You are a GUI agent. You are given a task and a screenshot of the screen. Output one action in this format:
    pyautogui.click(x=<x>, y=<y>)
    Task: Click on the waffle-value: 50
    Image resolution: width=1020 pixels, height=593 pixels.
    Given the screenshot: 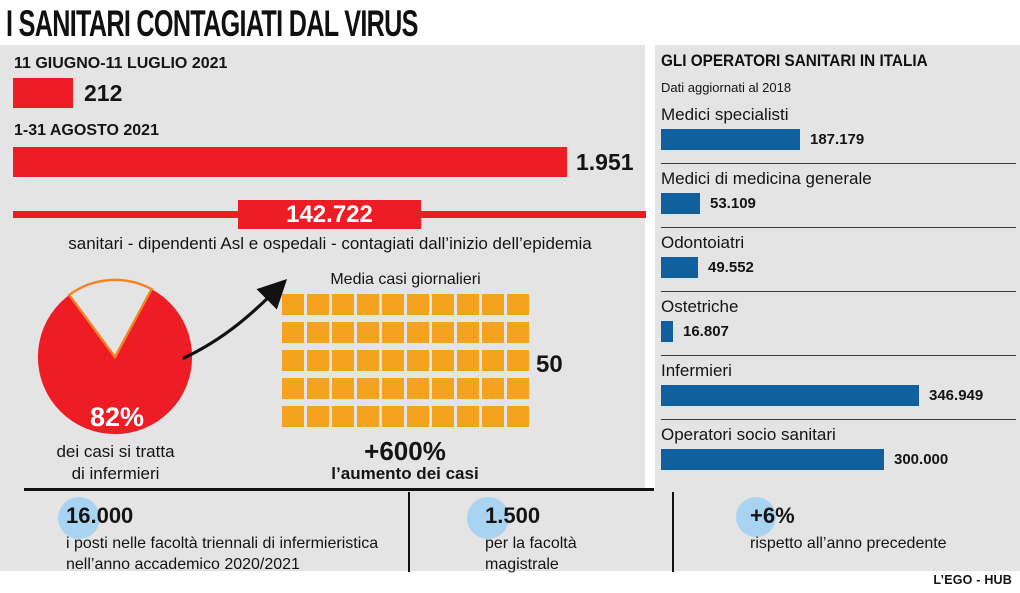 What is the action you would take?
    pyautogui.click(x=549, y=364)
    